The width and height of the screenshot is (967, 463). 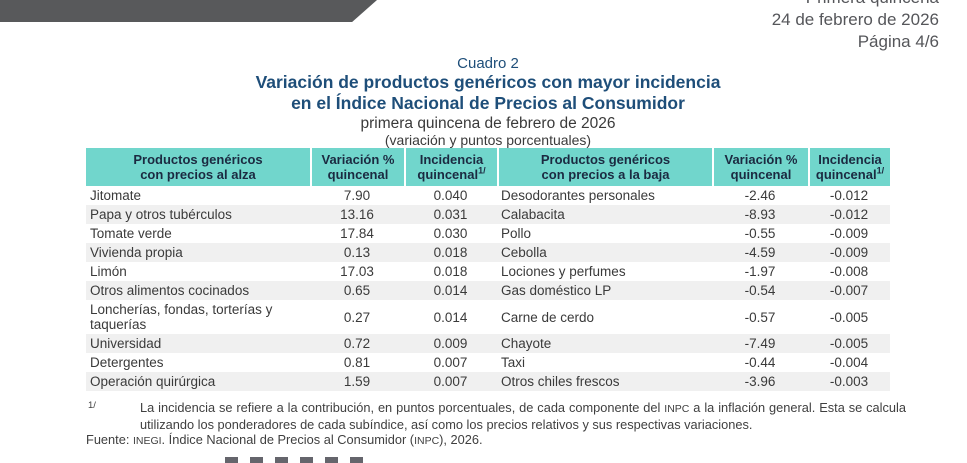 I want to click on baja-variacion-cell: -0.54, so click(x=760, y=290).